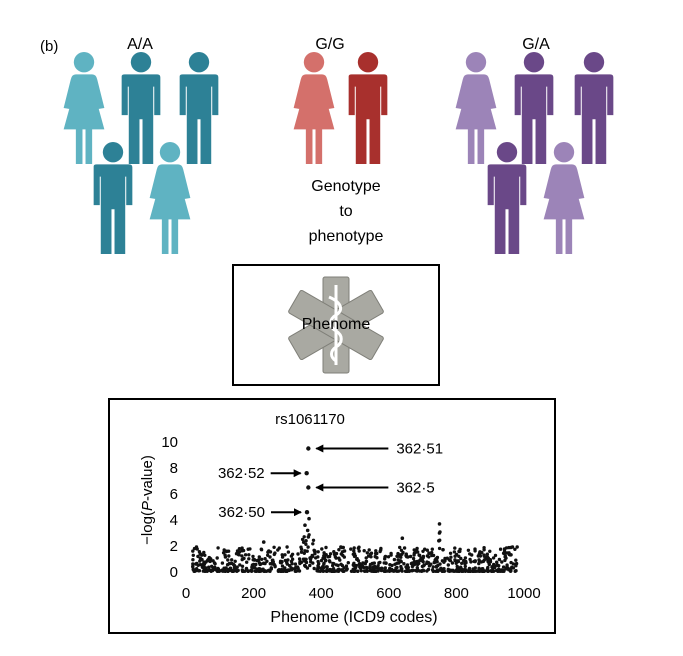 Image resolution: width=683 pixels, height=656 pixels. Describe the element at coordinates (186, 593) in the screenshot. I see `x-tick-label: 0` at that location.